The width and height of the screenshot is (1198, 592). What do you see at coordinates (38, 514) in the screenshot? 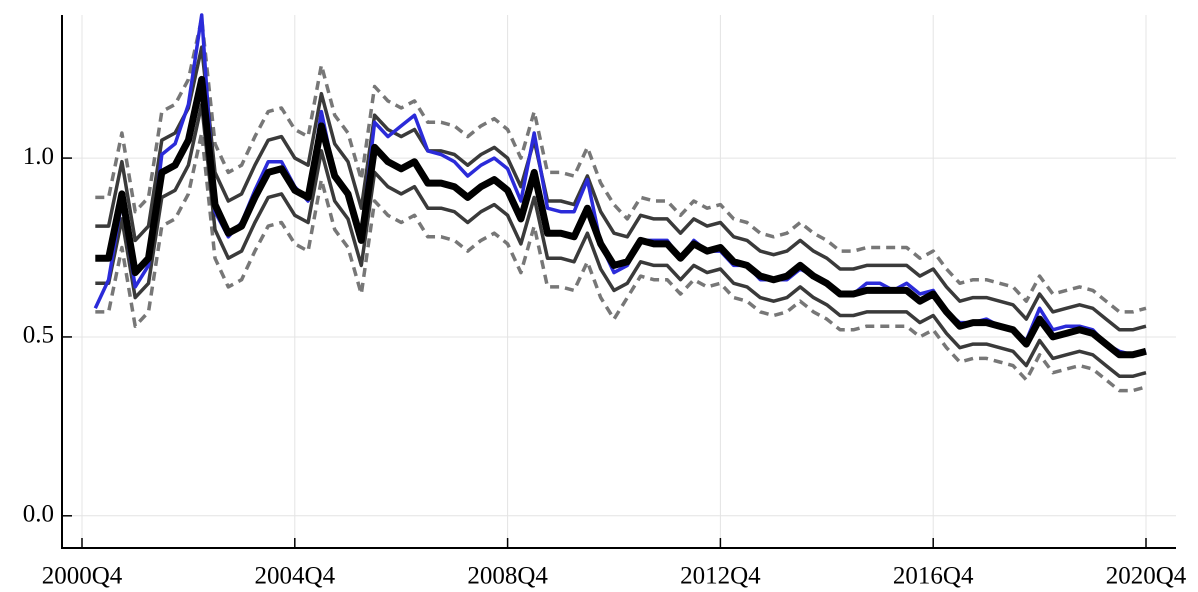
I see `y-tick-label: 0.0` at bounding box center [38, 514].